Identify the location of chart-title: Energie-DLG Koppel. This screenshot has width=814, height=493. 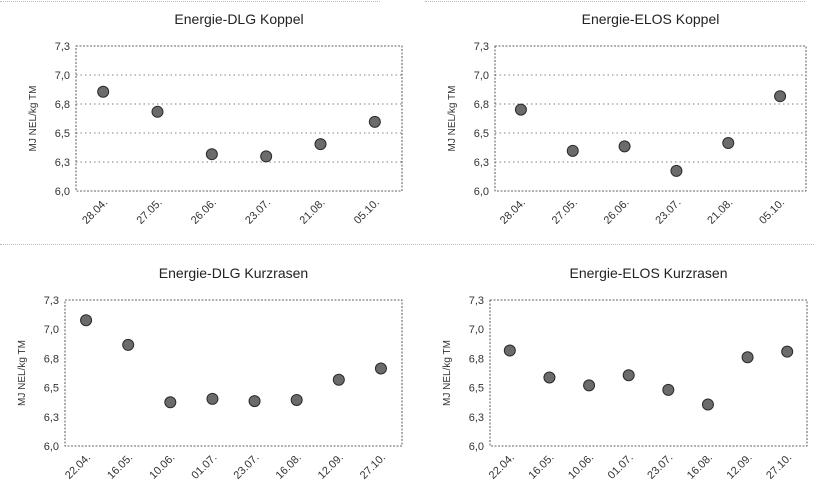
(238, 19).